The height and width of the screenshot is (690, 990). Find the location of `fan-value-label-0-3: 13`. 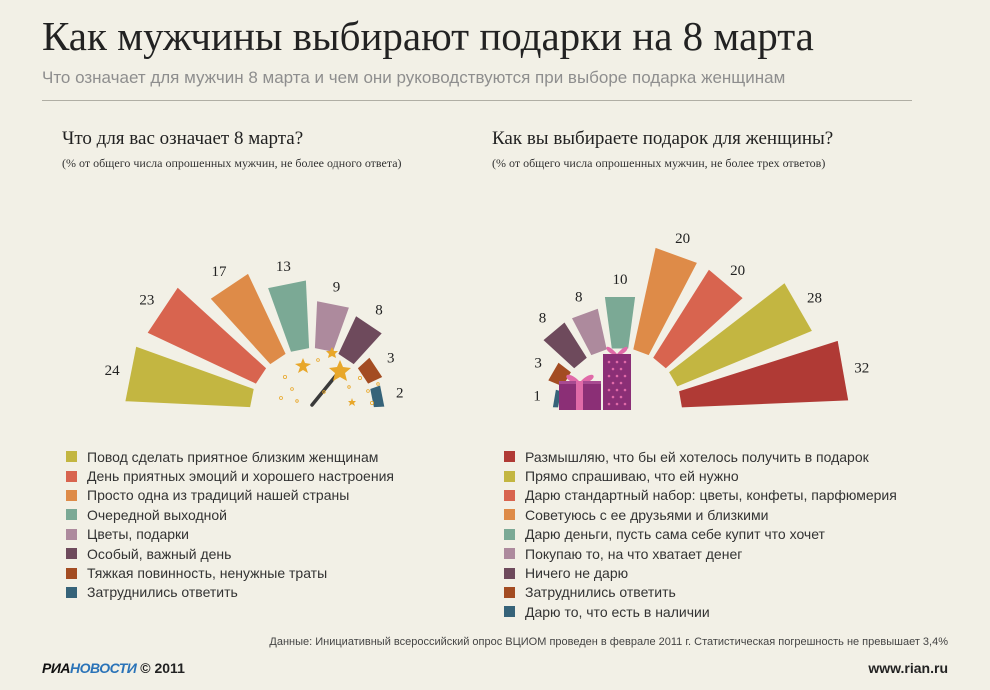

fan-value-label-0-3: 13 is located at coordinates (283, 267).